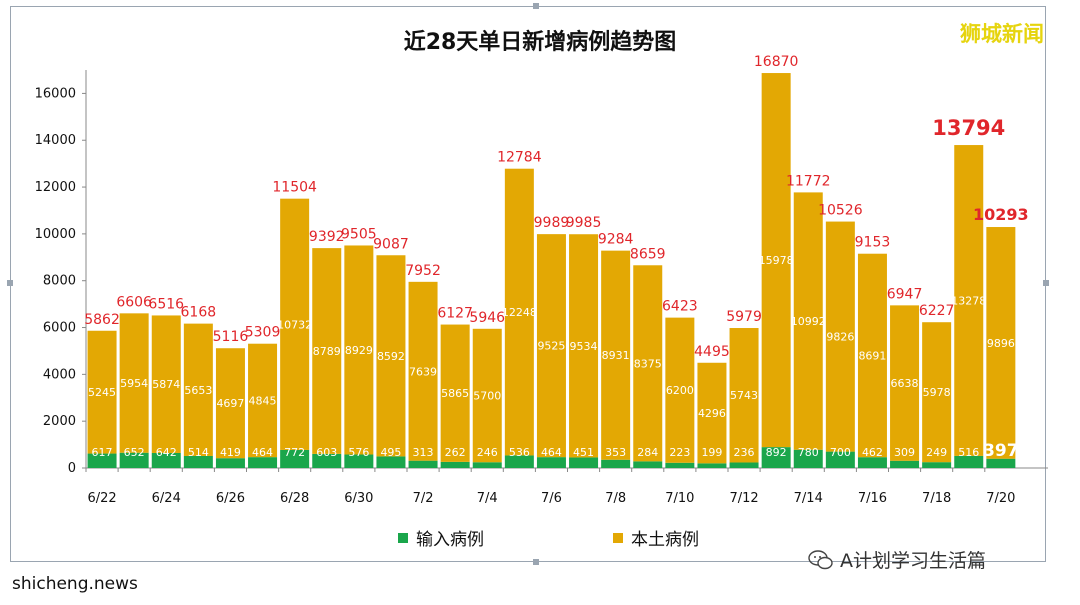  I want to click on data-label-imported: 419, so click(230, 452).